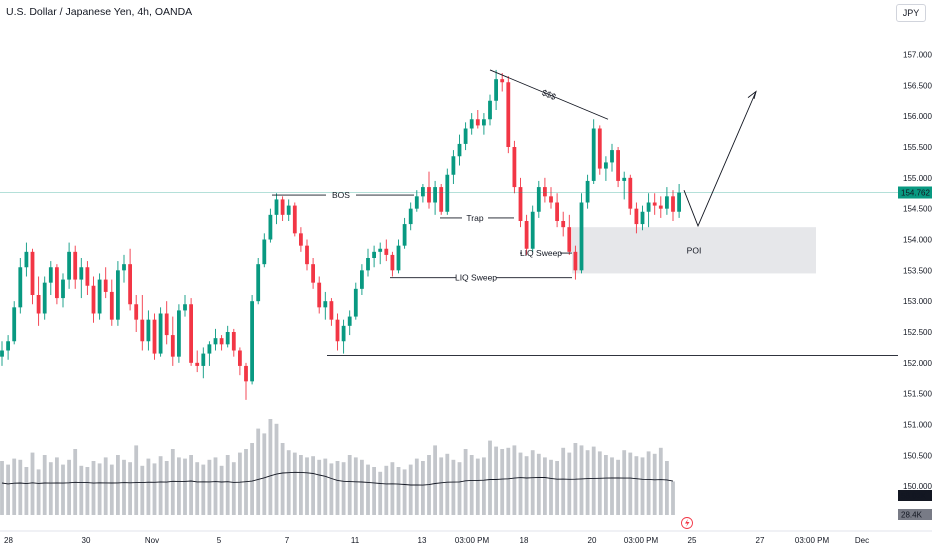 This screenshot has height=550, width=932. I want to click on time-tick-label: 18, so click(524, 540).